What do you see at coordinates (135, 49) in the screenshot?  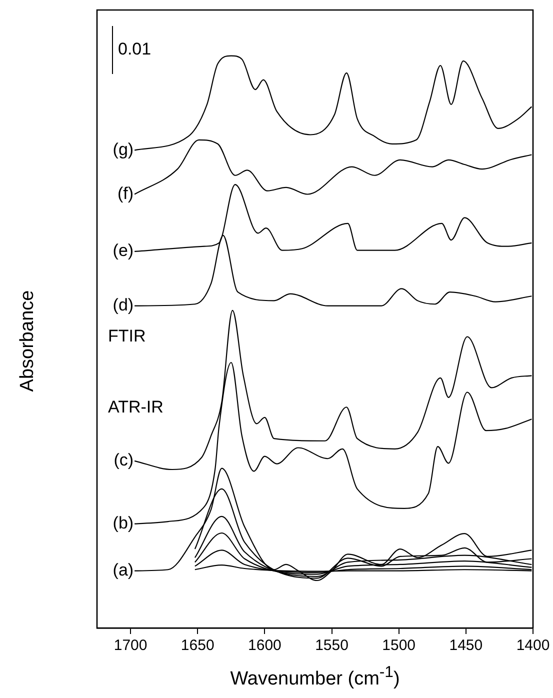 I see `annotation: 0.01` at bounding box center [135, 49].